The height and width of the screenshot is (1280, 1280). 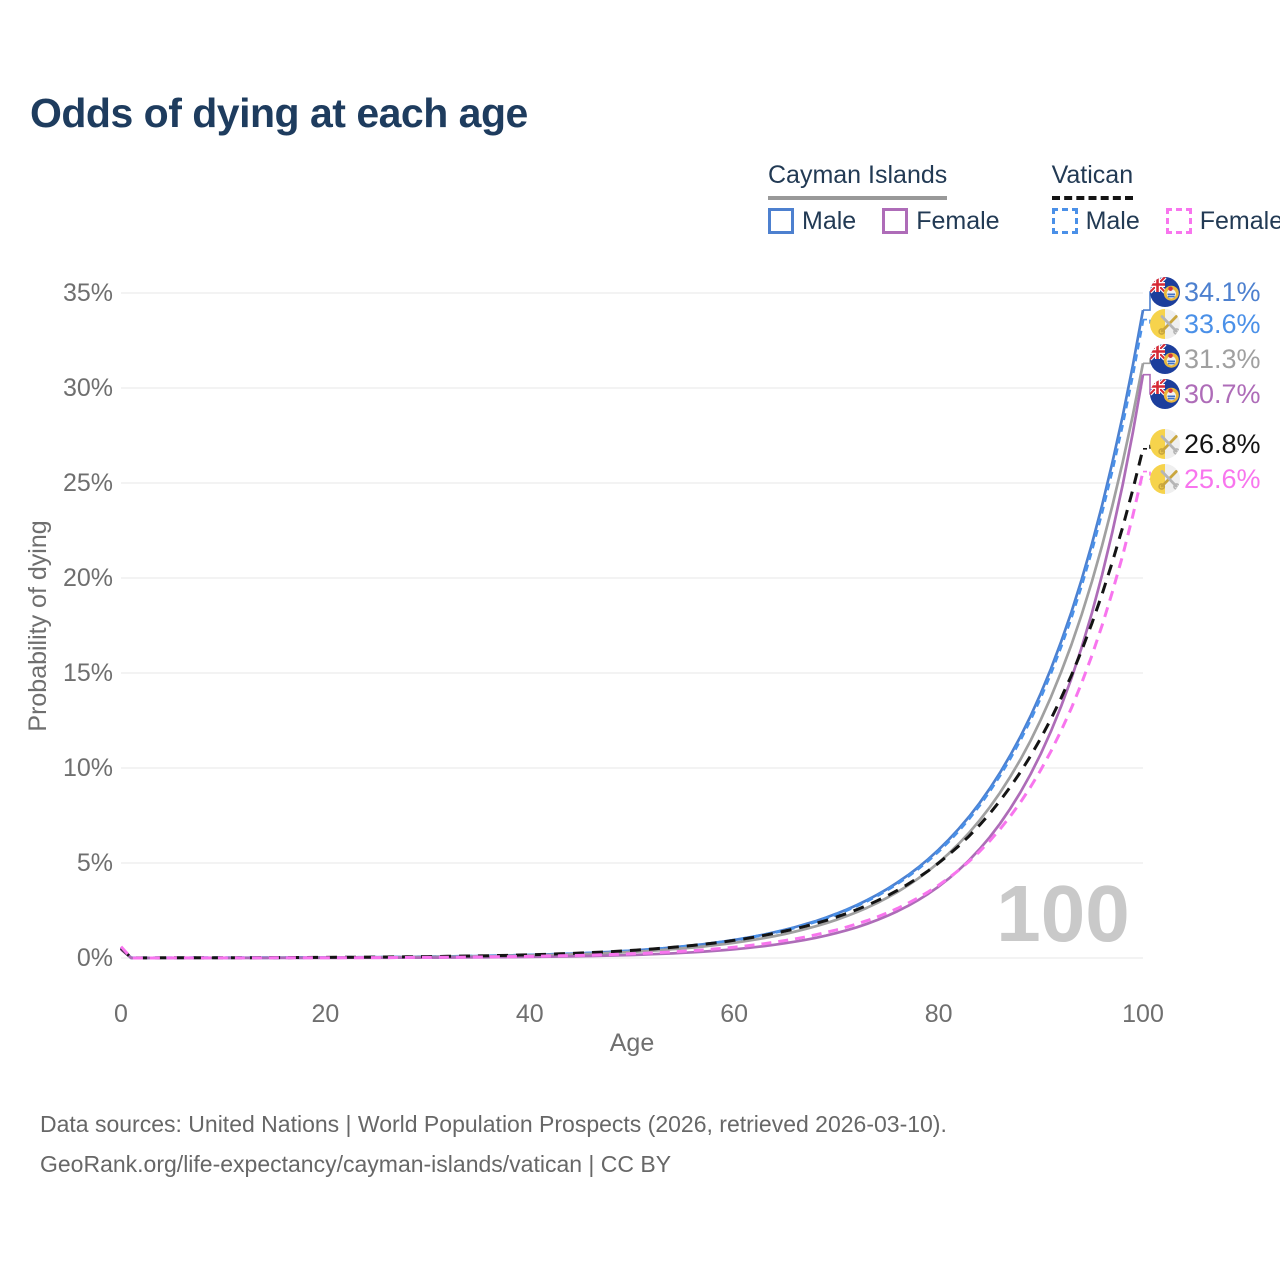 What do you see at coordinates (1112, 220) in the screenshot?
I see `legend-label-vatican-male: Male` at bounding box center [1112, 220].